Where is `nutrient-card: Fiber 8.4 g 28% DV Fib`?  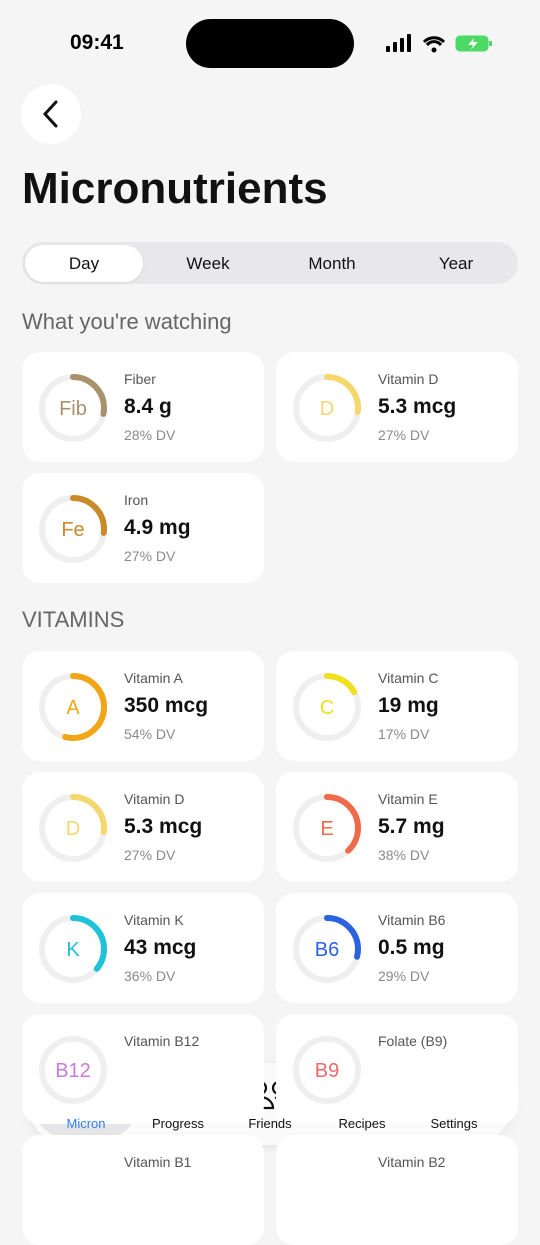
nutrient-card: Fiber 8.4 g 28% DV Fib is located at coordinates (143, 407).